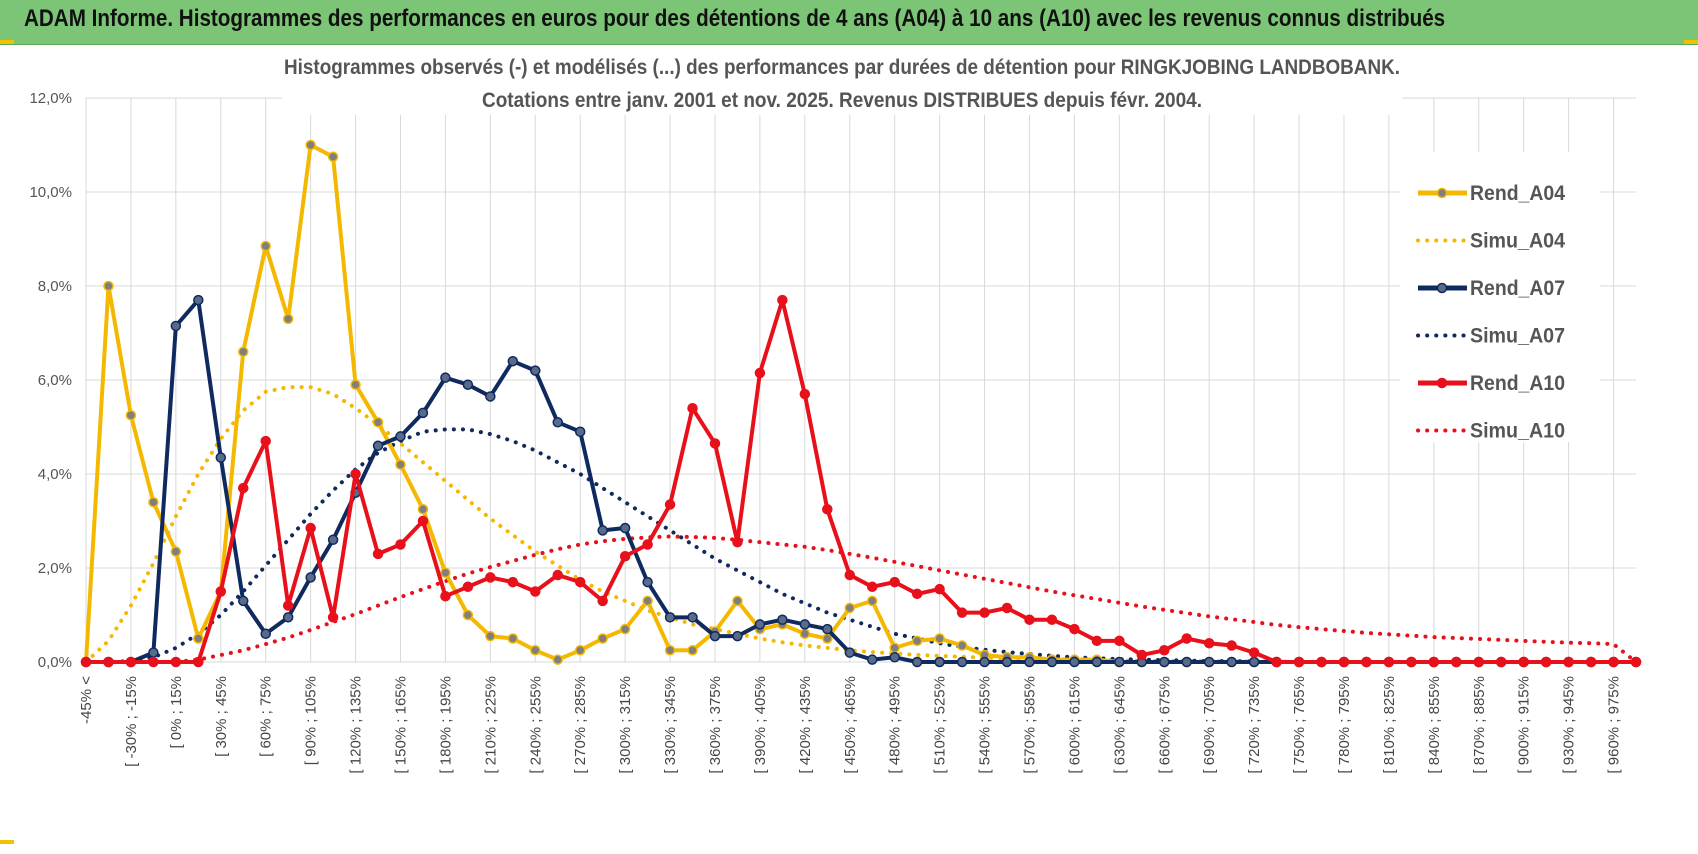 Image resolution: width=1698 pixels, height=854 pixels. Describe the element at coordinates (1442, 383) in the screenshot. I see `legend-marker` at that location.